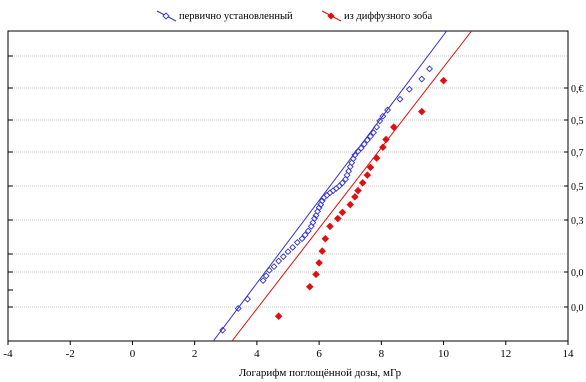 The image size is (586, 382). I want to click on legend-label-1: первично установленный, so click(236, 16).